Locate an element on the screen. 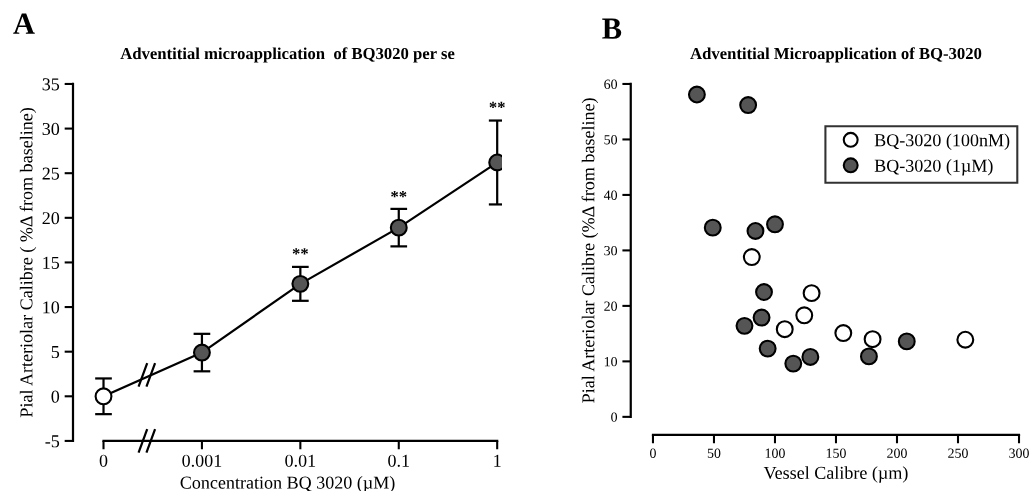  y-axis-title: Pial Arteriolar Calibre (%Δ from baseline) is located at coordinates (590, 250).